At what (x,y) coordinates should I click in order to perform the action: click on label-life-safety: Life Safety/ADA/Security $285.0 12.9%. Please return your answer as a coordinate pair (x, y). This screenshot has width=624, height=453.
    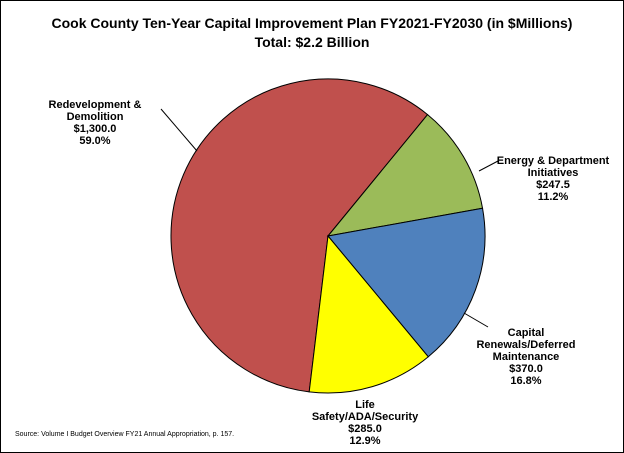
    Looking at the image, I should click on (365, 423).